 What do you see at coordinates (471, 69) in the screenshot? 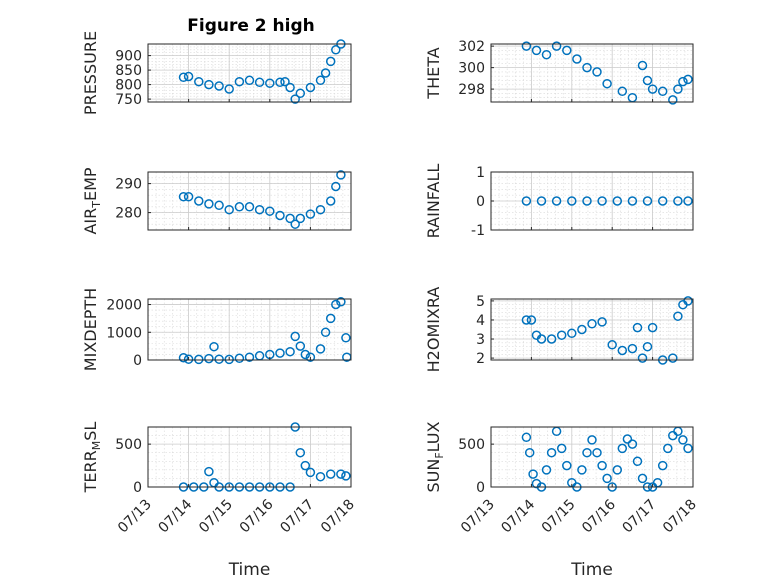
I see `y-tick-label: 300` at bounding box center [471, 69].